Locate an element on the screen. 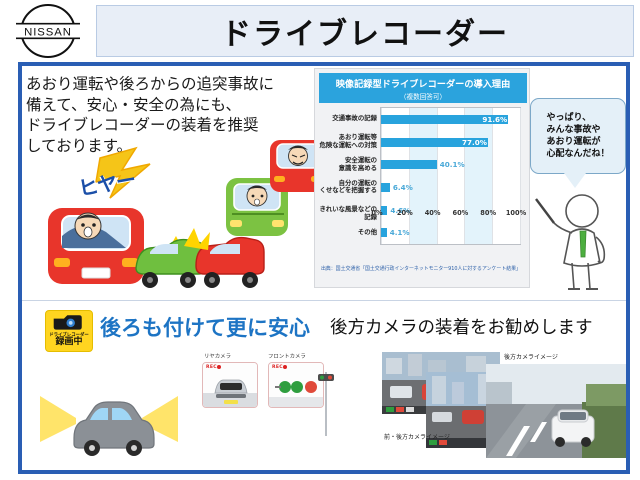 The width and height of the screenshot is (640, 480). camera-coverage-svg is located at coordinates (109, 426).